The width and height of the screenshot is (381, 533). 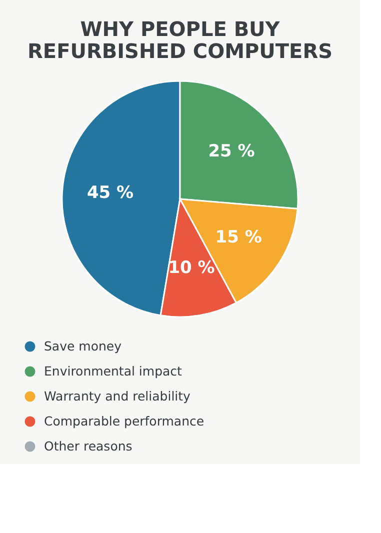 What do you see at coordinates (83, 346) in the screenshot?
I see `legend-label: Save money` at bounding box center [83, 346].